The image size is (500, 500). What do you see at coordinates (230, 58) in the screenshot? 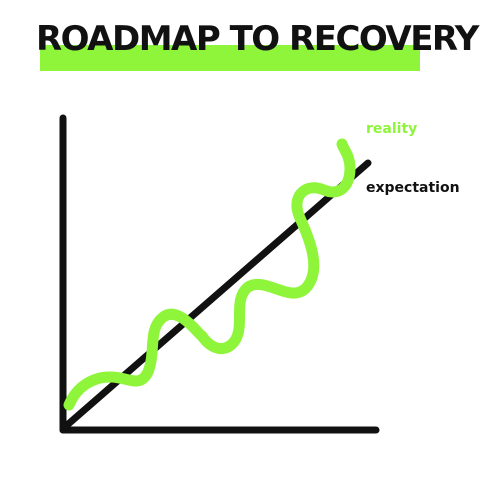
I see `title-highlight` at bounding box center [230, 58].